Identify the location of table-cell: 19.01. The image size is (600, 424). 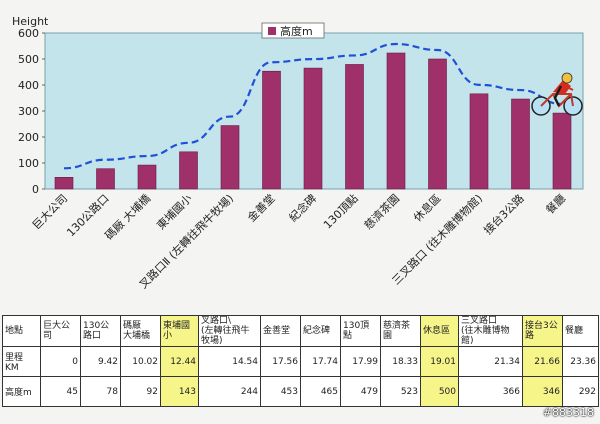
(439, 361).